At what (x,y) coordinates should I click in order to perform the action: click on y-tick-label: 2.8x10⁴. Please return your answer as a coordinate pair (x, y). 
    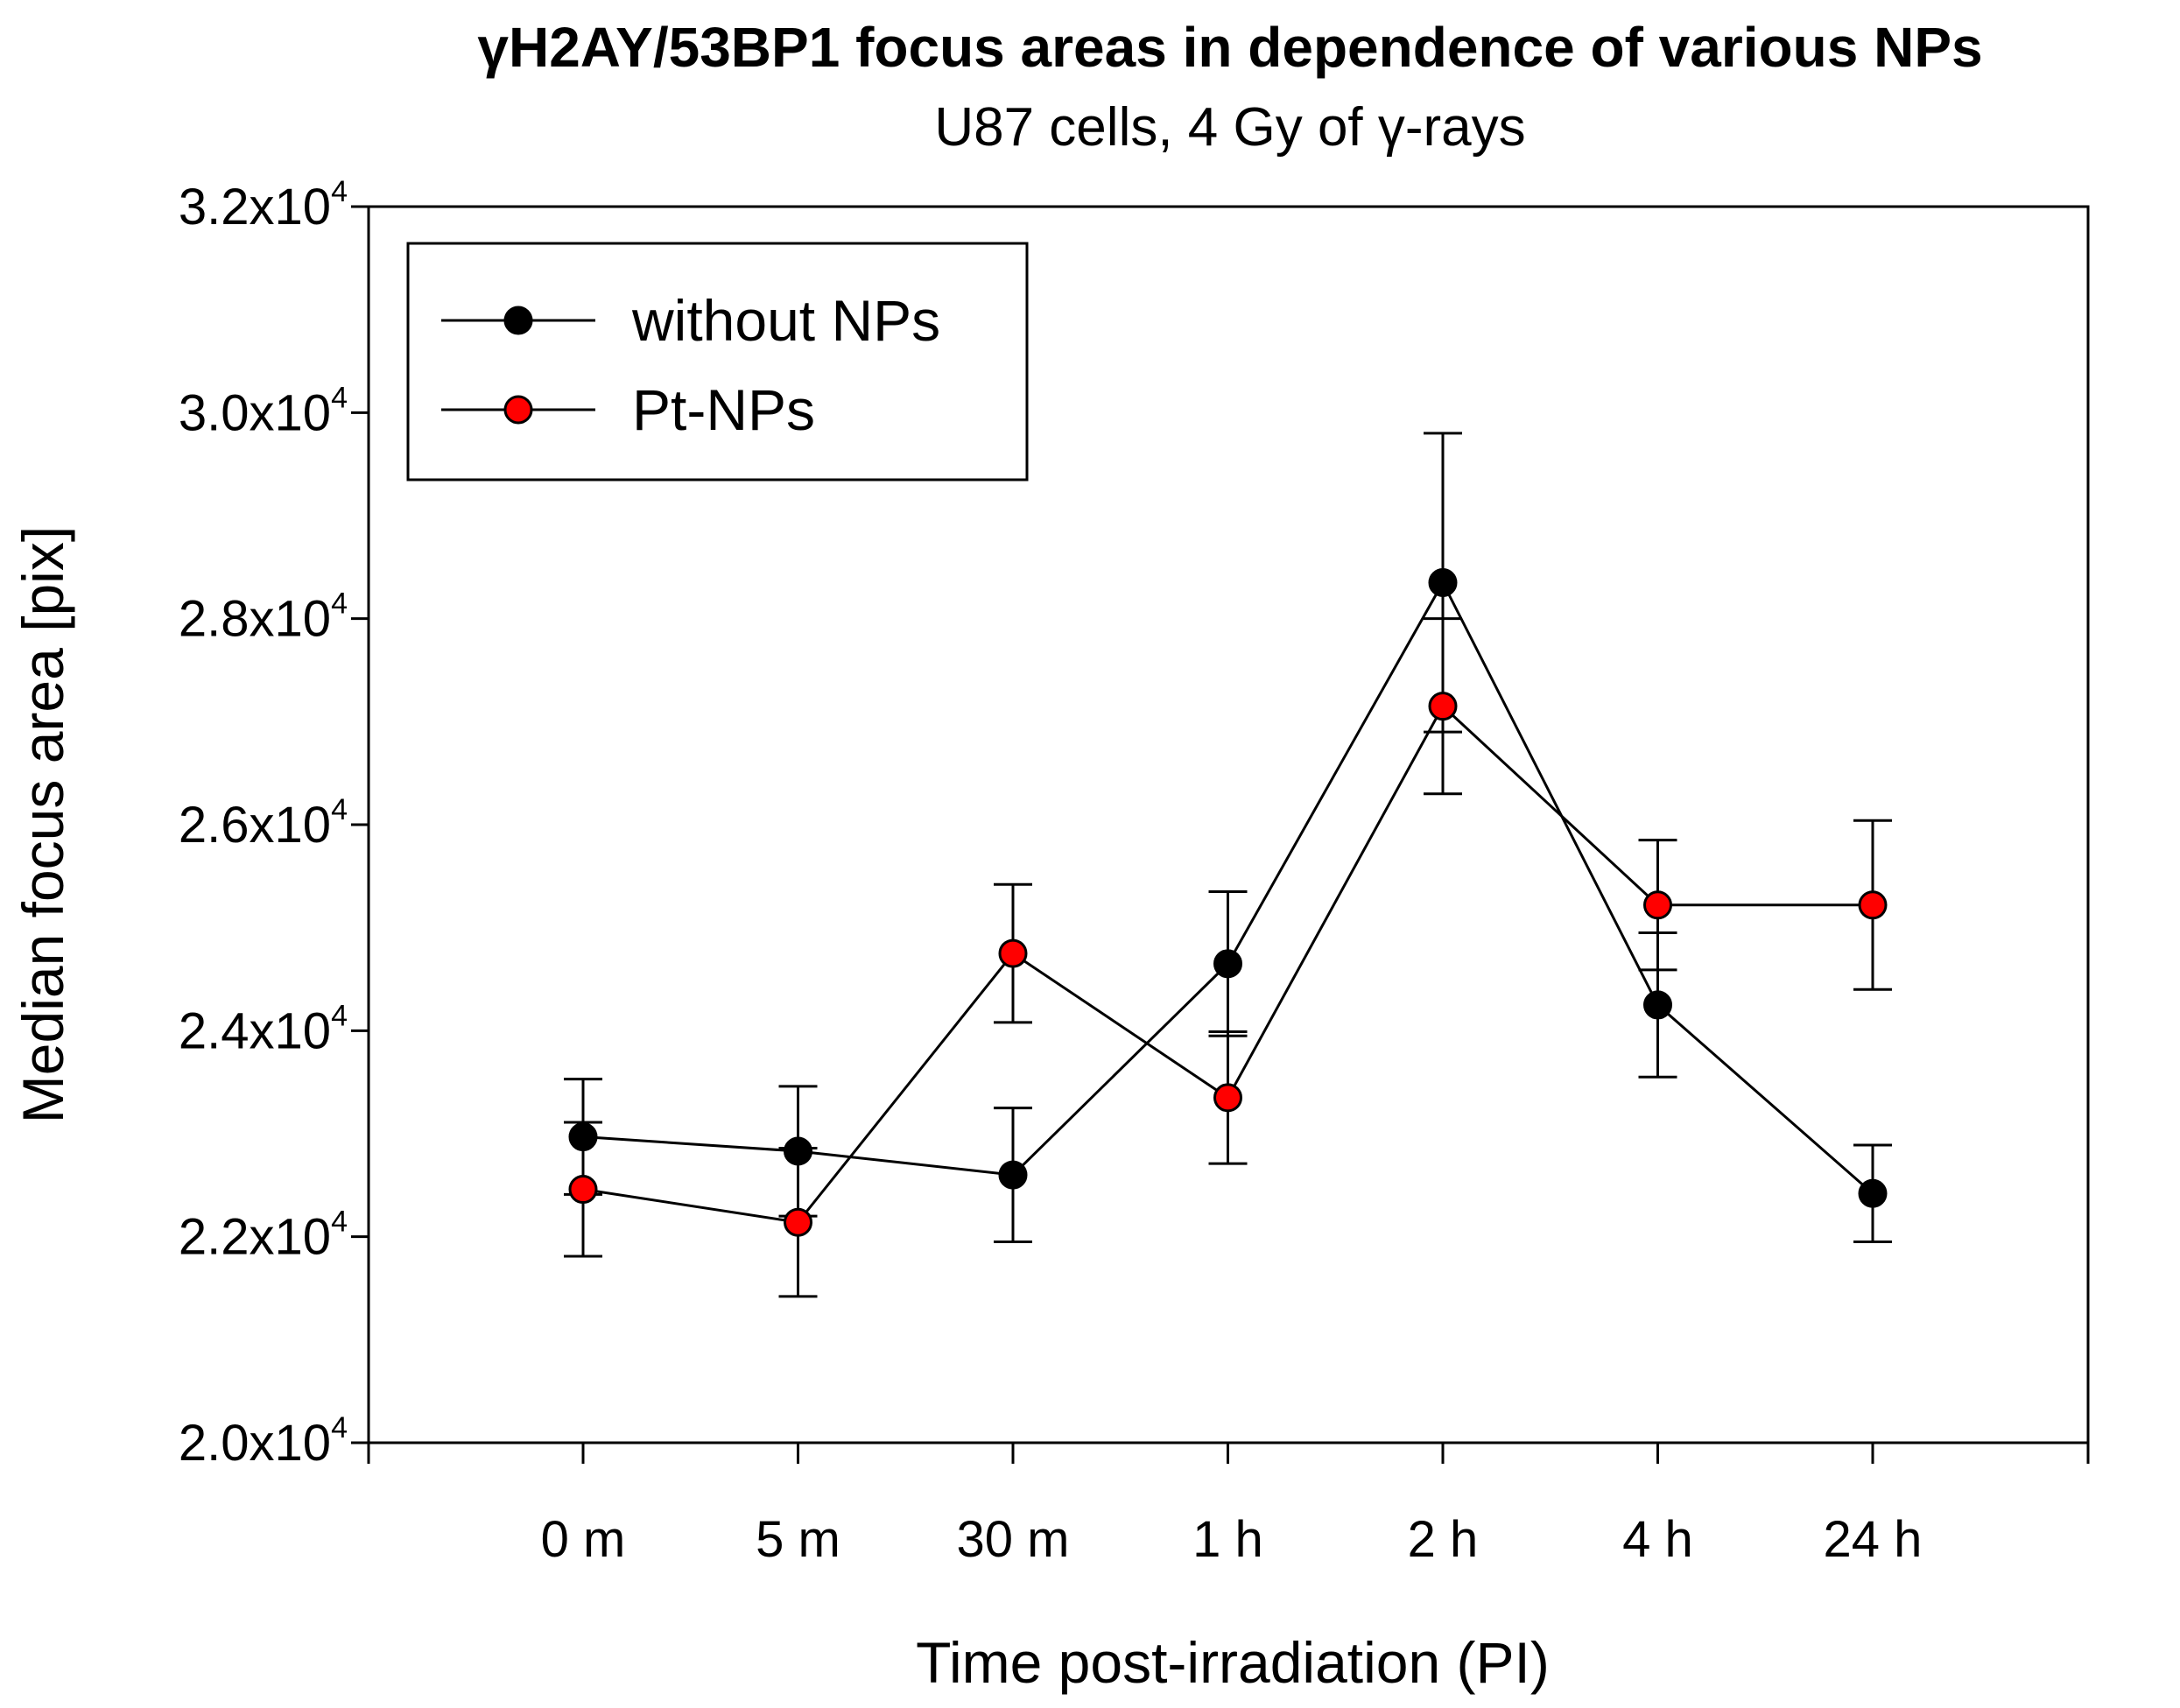
    Looking at the image, I should click on (263, 618).